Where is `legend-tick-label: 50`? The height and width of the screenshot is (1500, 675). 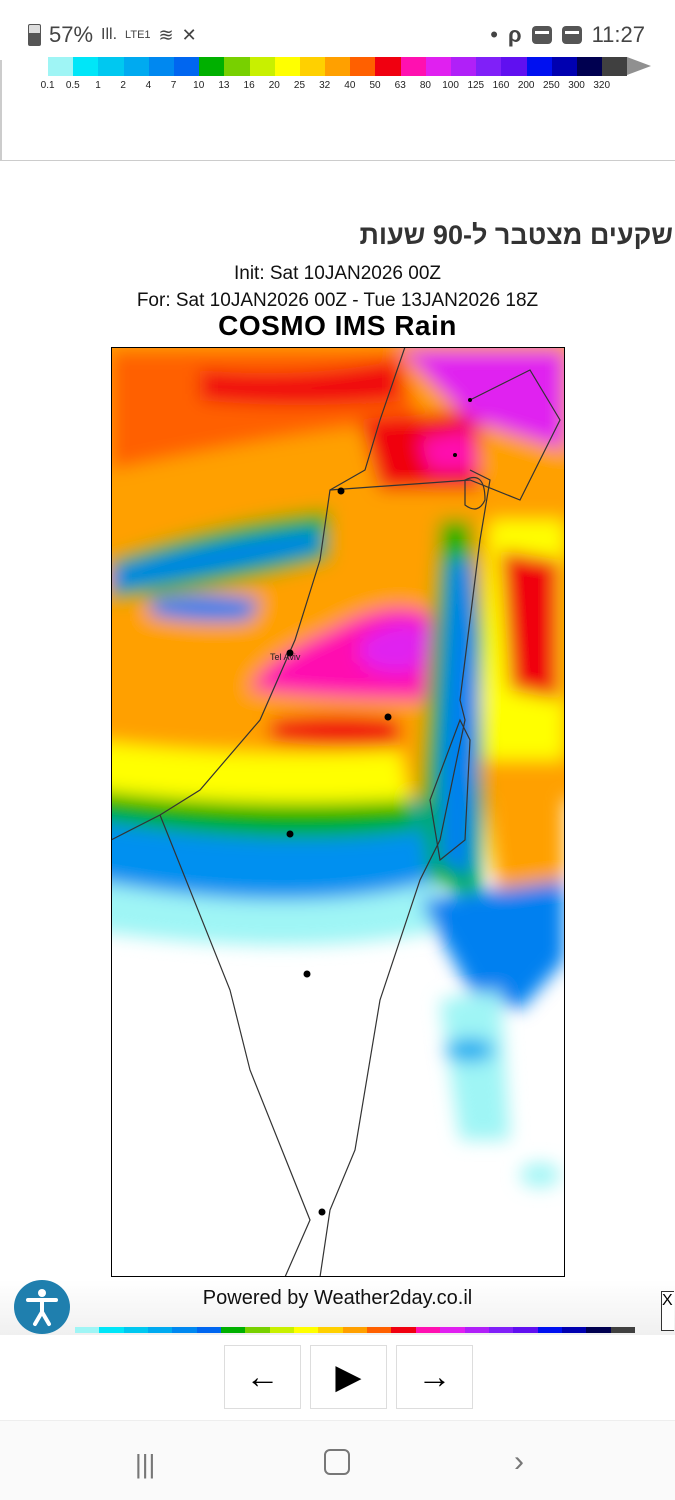 legend-tick-label: 50 is located at coordinates (375, 85).